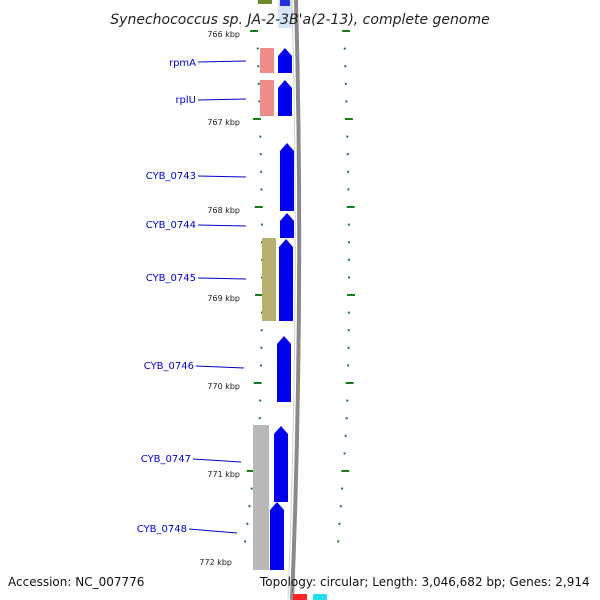 The image size is (600, 600). I want to click on feature-top-highlight, so click(285, 14).